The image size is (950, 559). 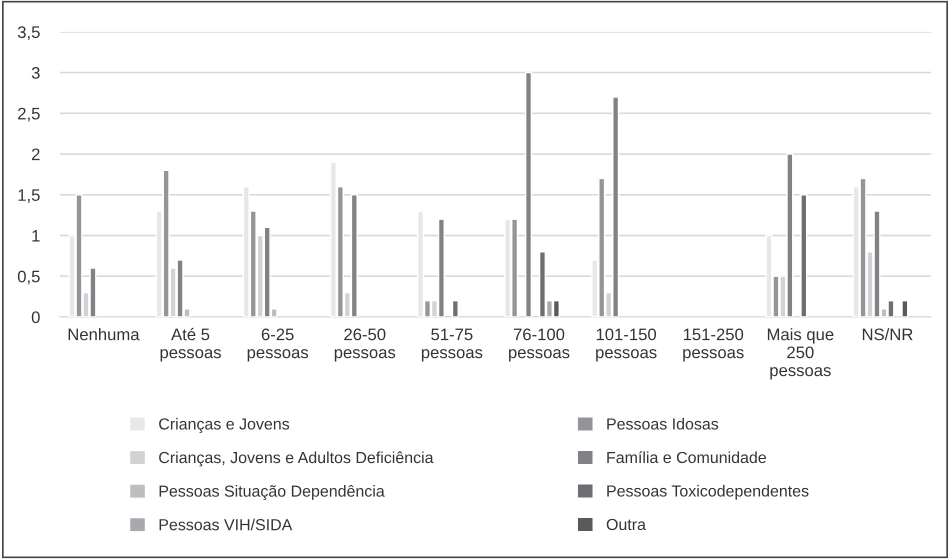 What do you see at coordinates (226, 524) in the screenshot?
I see `legend-label: Pessoas VIH/SIDA` at bounding box center [226, 524].